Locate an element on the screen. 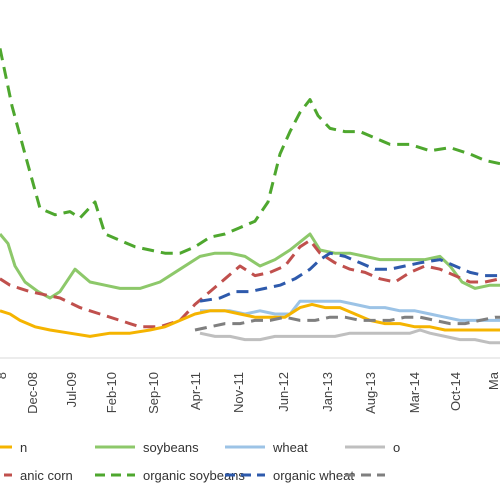  x-tick-label: Oct-14 is located at coordinates (455, 391).